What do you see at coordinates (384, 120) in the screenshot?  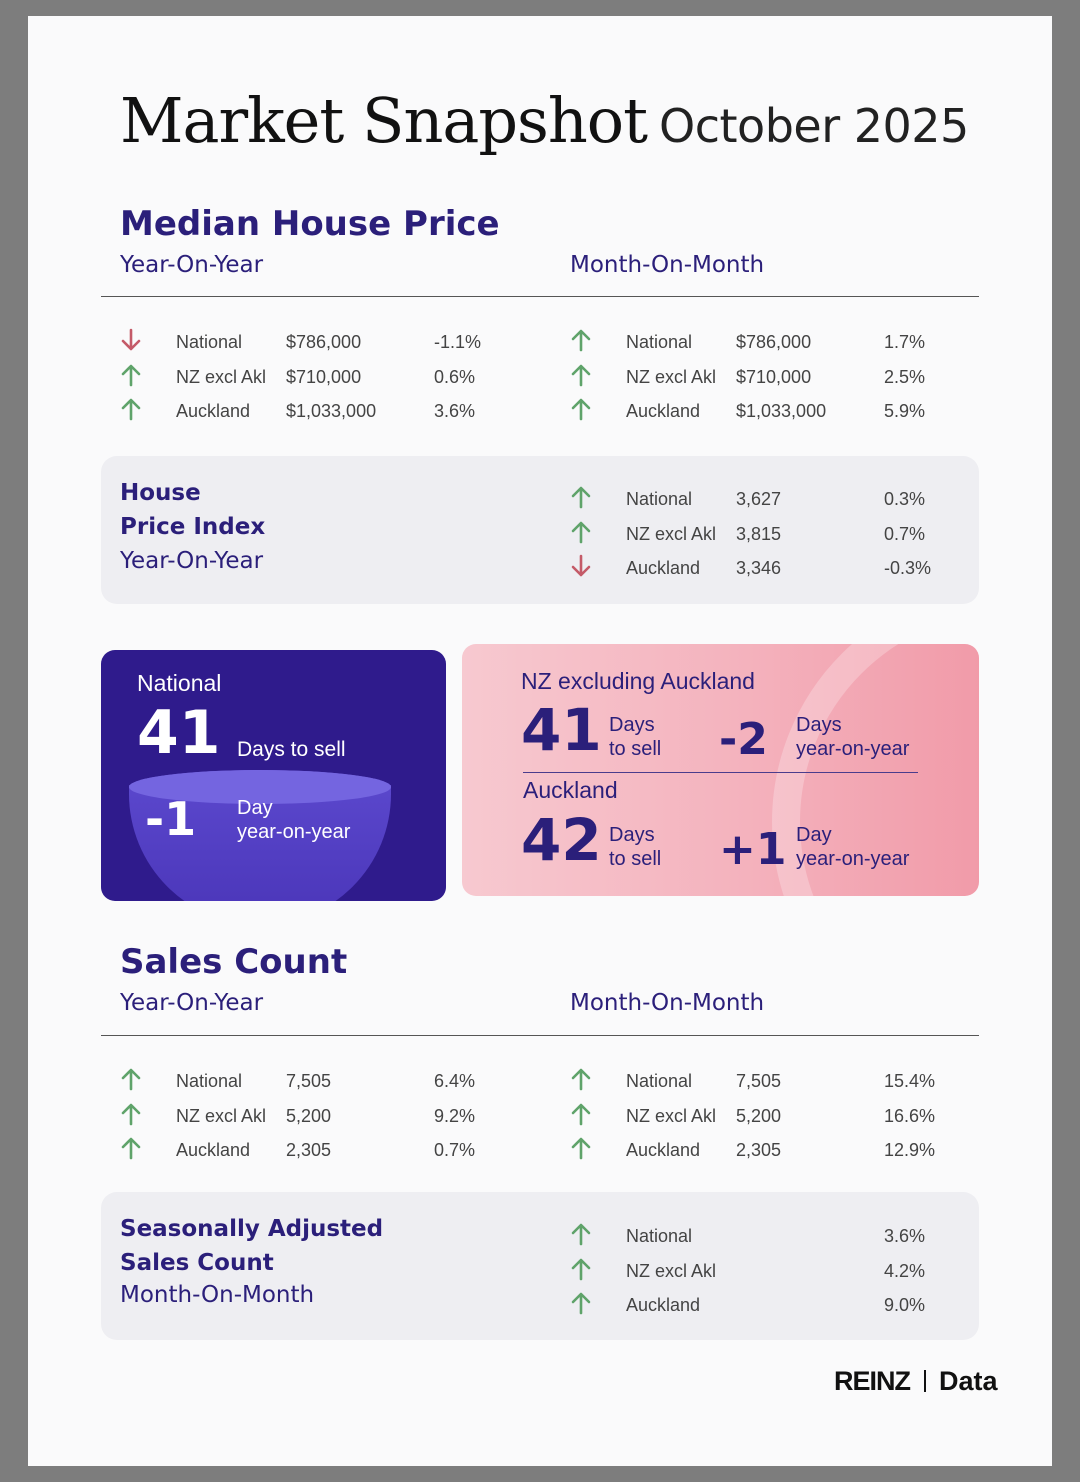 I see `title-main: Market Snapshot` at bounding box center [384, 120].